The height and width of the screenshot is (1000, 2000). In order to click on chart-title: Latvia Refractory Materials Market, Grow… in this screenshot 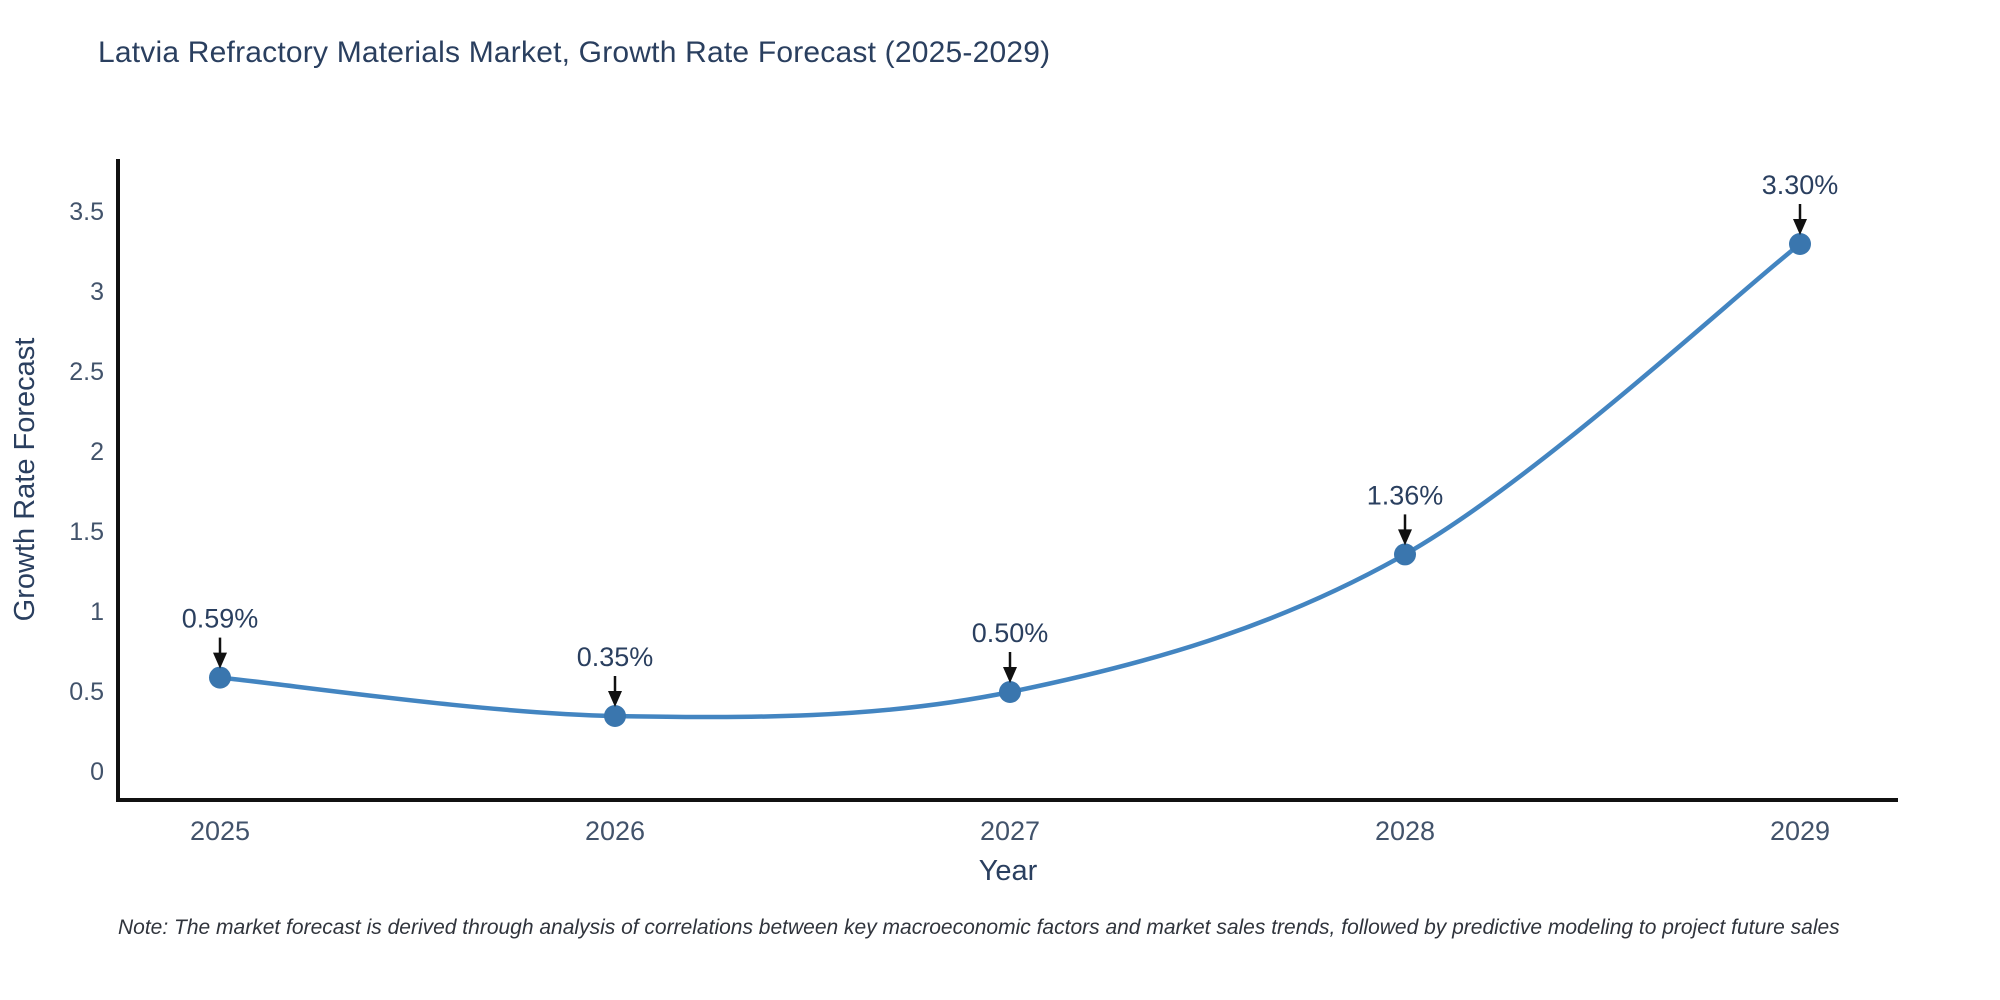, I will do `click(574, 52)`.